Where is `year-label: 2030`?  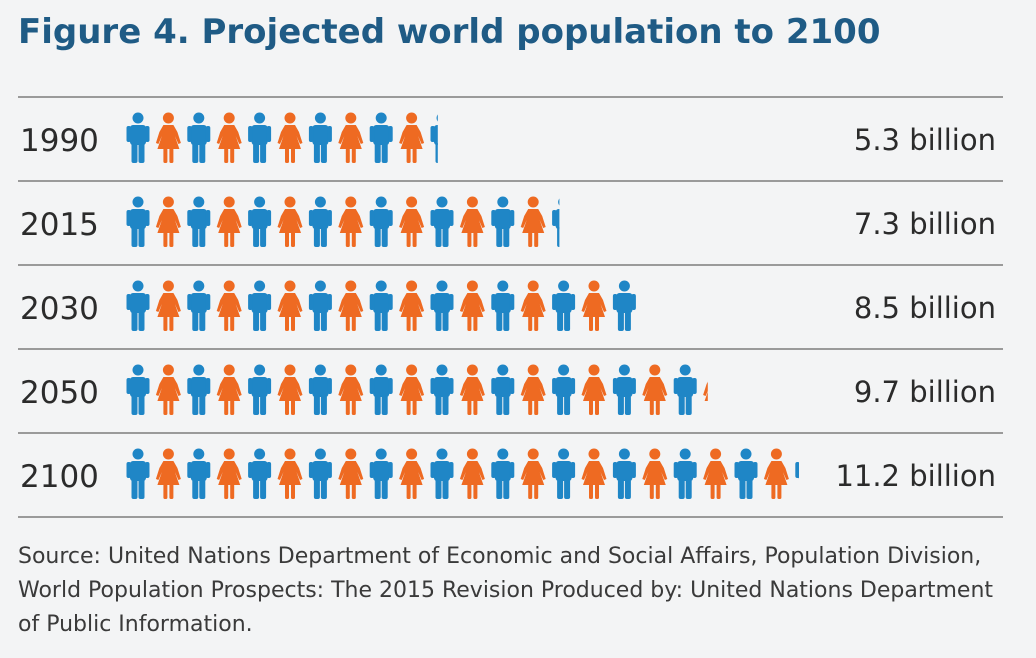
year-label: 2030 is located at coordinates (59, 309).